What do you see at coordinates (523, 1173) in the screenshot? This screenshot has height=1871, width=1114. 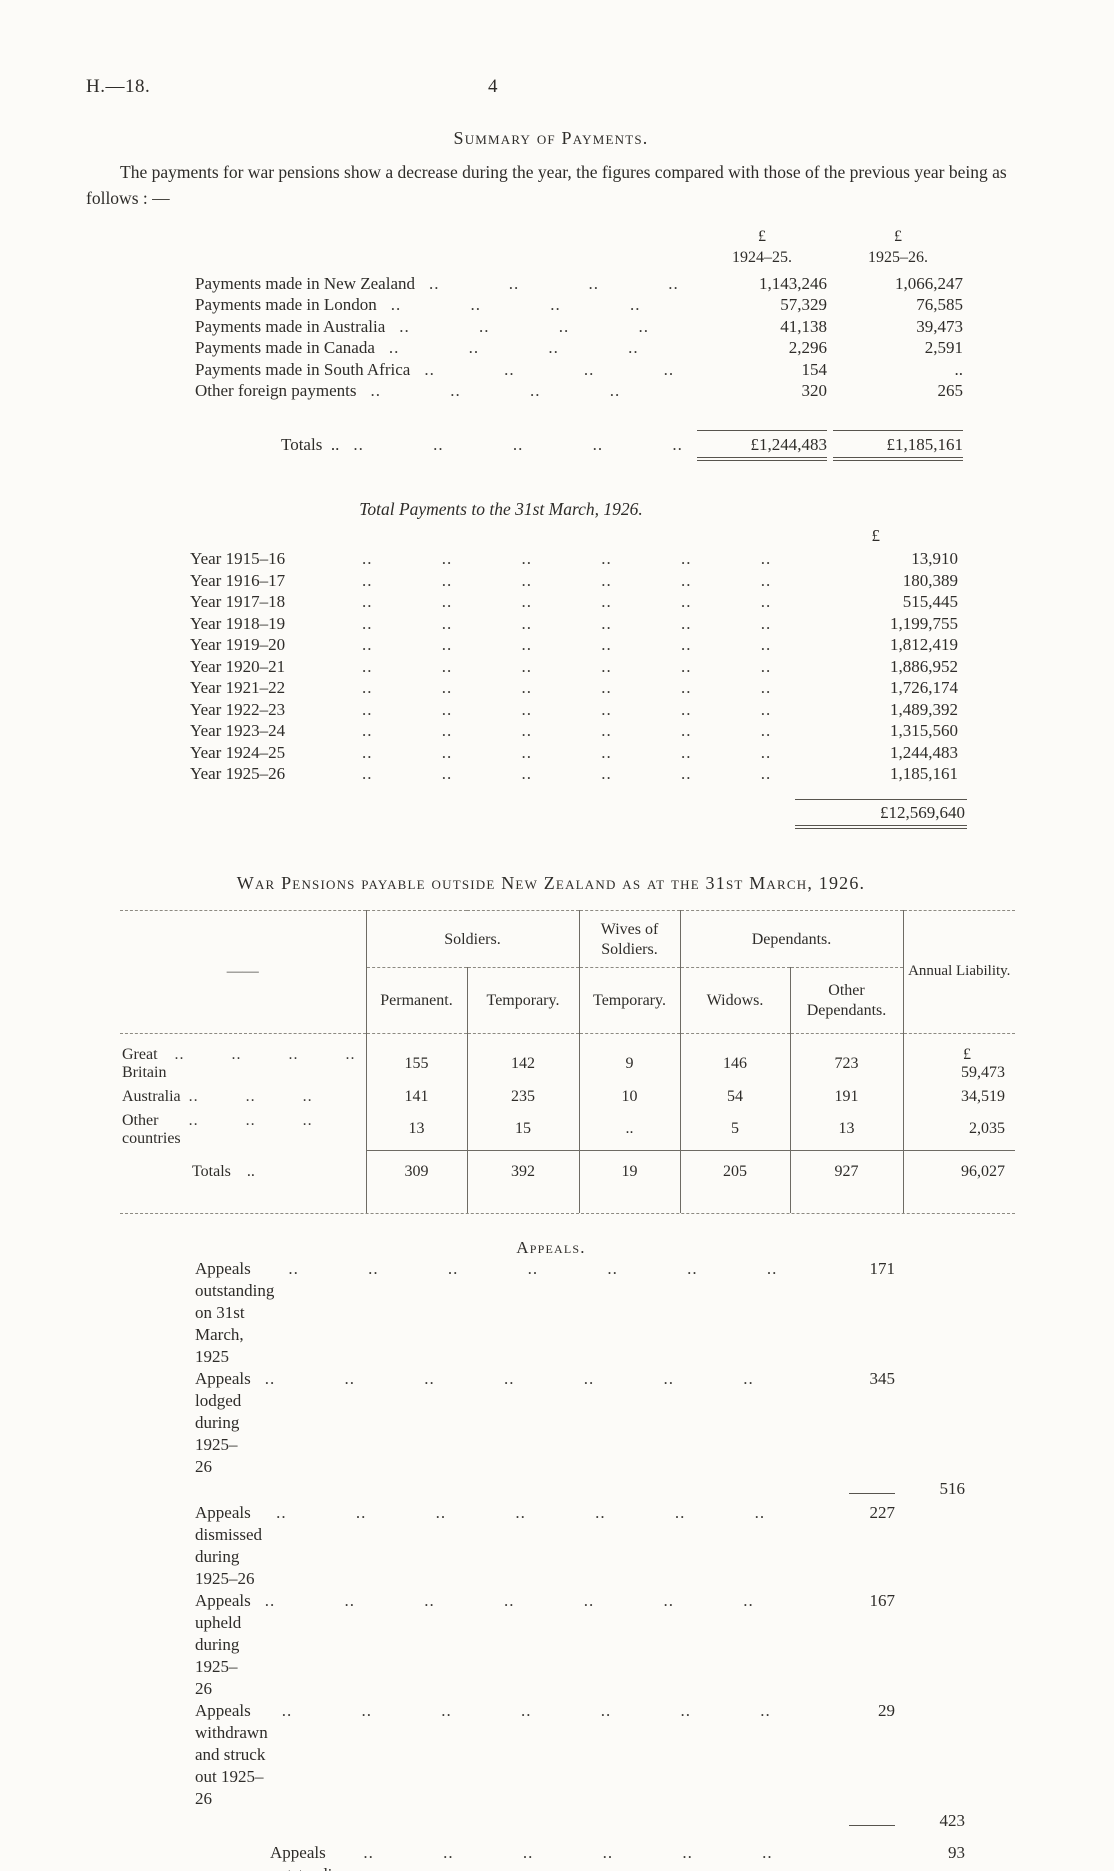 I see `temporary-total: 392` at bounding box center [523, 1173].